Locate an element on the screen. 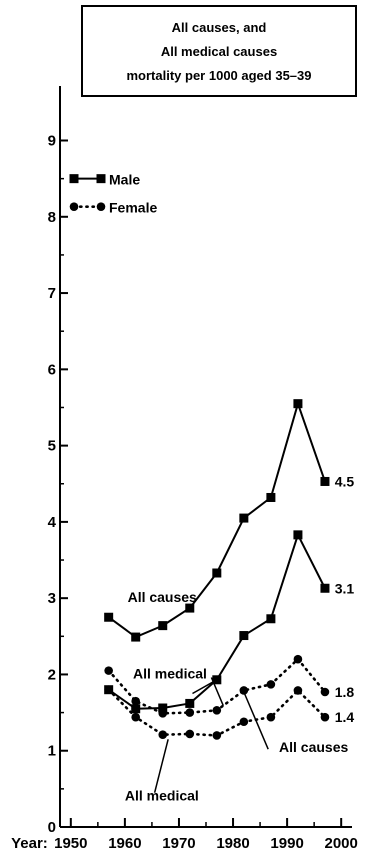 This screenshot has width=367, height=861. y-tick-label: 7 is located at coordinates (52, 293).